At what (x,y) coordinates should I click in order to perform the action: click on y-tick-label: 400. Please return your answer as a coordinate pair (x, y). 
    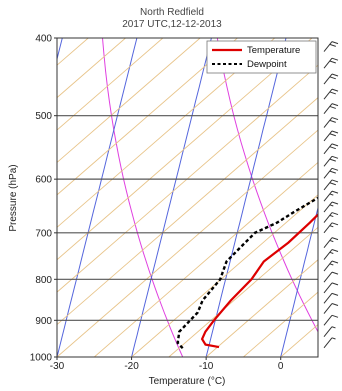
    Looking at the image, I should click on (43, 39).